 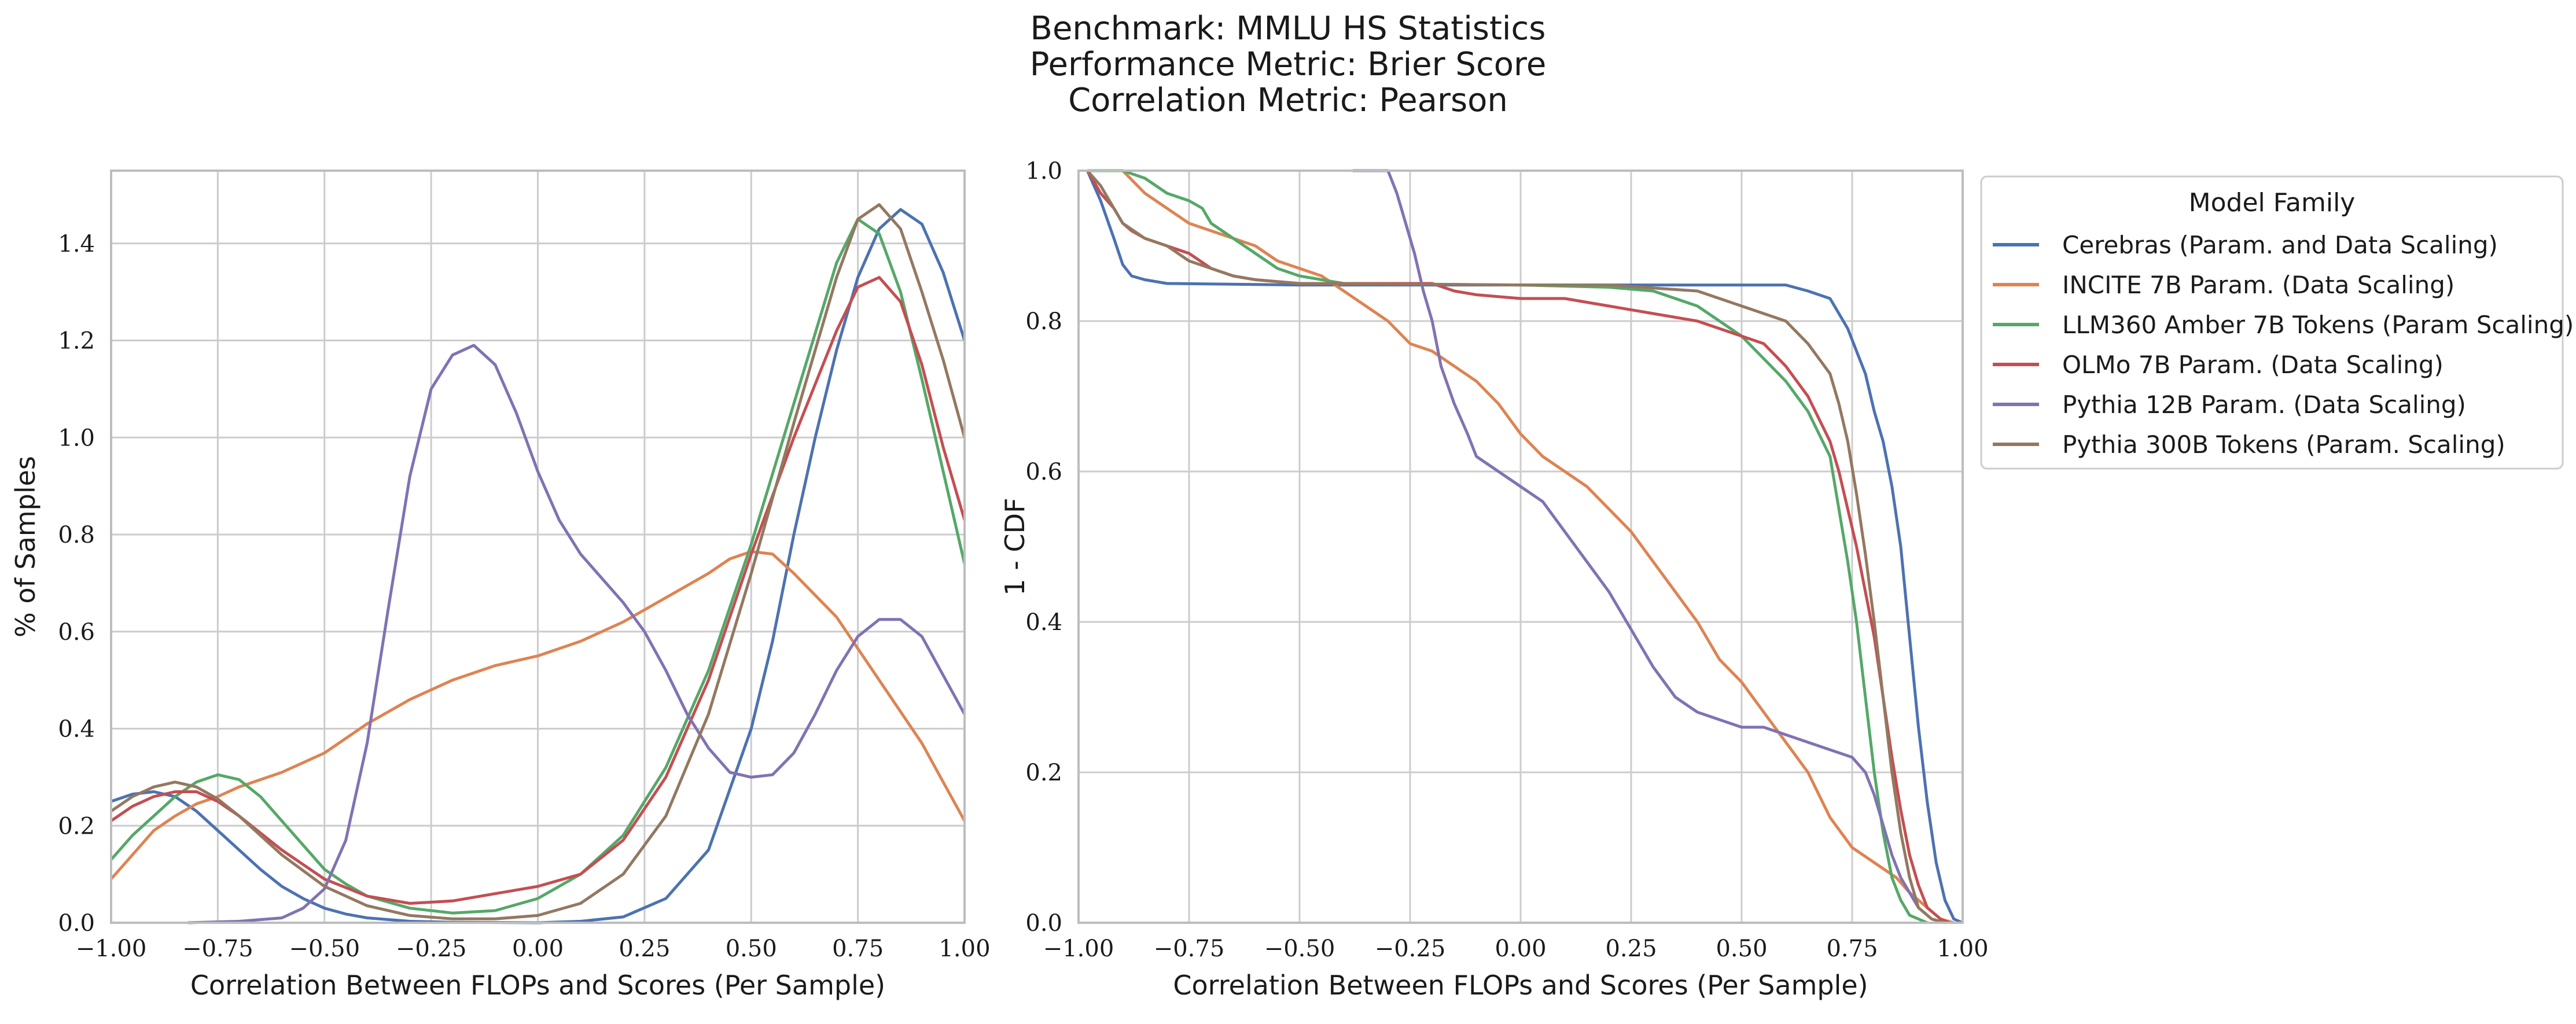 I want to click on legend-entry-label: INCITE 7B Param. (Data Scaling), so click(x=2258, y=285).